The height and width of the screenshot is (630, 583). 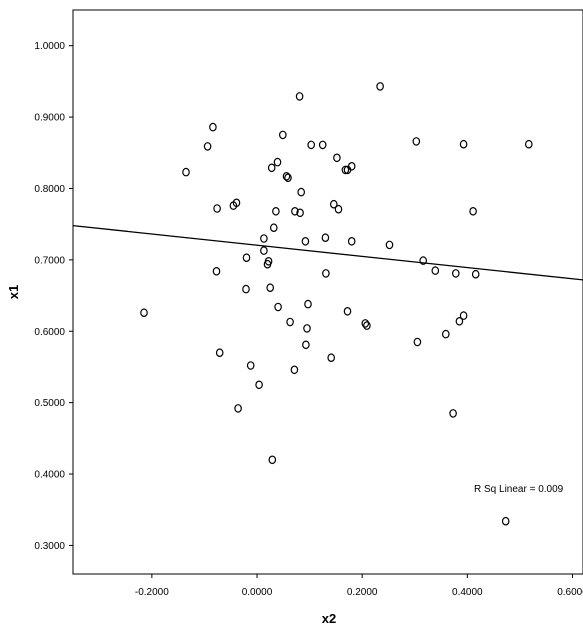 I want to click on x-tick-label: -0.2000, so click(x=152, y=592).